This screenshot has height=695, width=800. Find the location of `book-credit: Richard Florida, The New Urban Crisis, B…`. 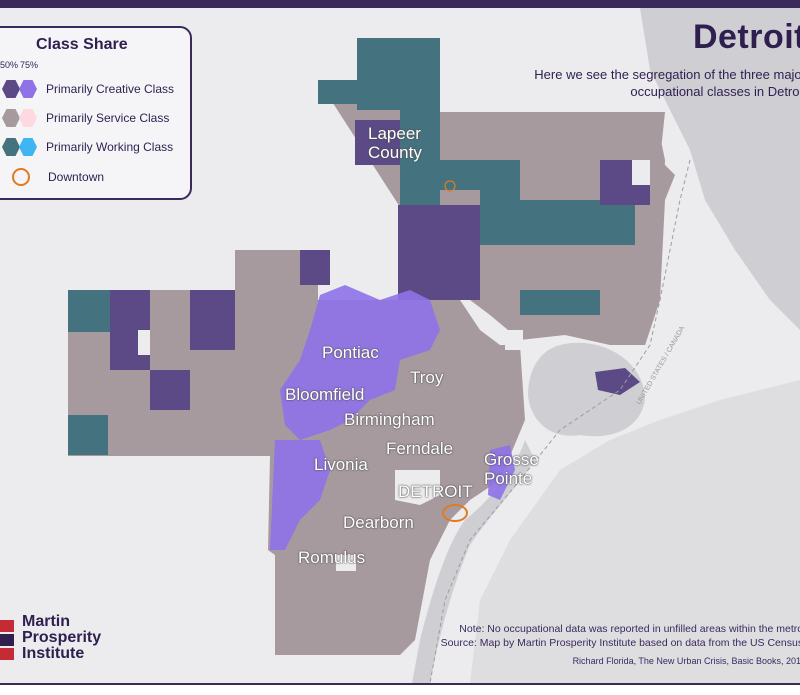

book-credit: Richard Florida, The New Urban Crisis, B… is located at coordinates (686, 661).